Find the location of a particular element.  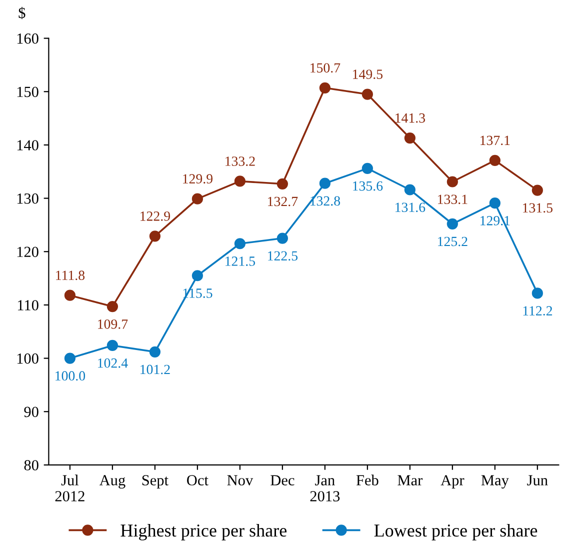

legend-label: Lowest price per share is located at coordinates (456, 532).